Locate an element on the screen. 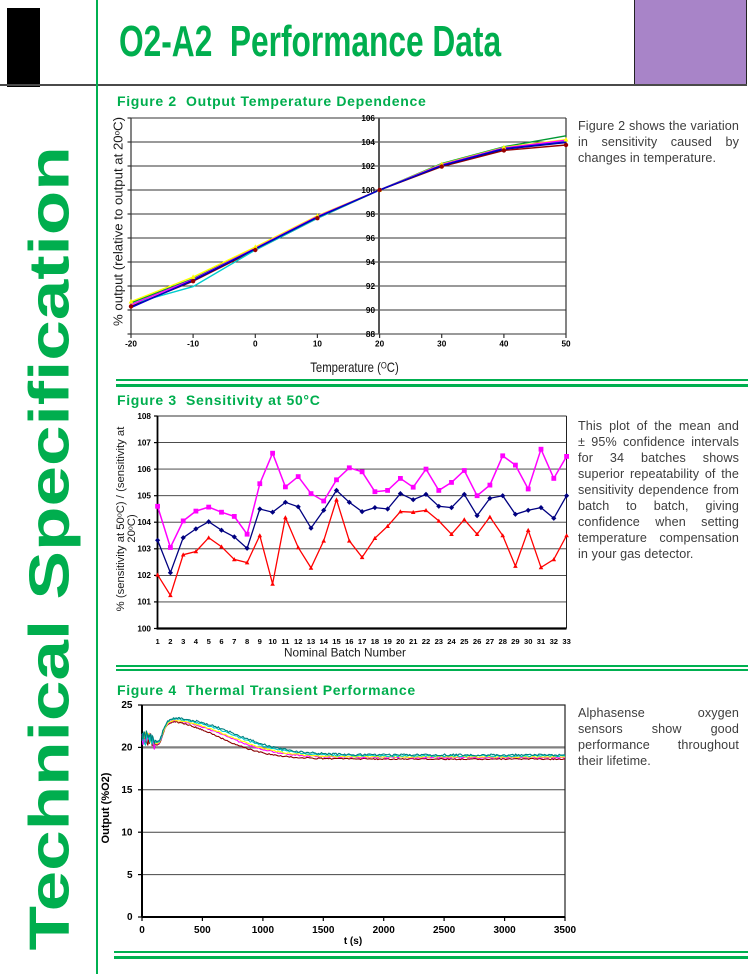  svg-text: 21 is located at coordinates (413, 641).